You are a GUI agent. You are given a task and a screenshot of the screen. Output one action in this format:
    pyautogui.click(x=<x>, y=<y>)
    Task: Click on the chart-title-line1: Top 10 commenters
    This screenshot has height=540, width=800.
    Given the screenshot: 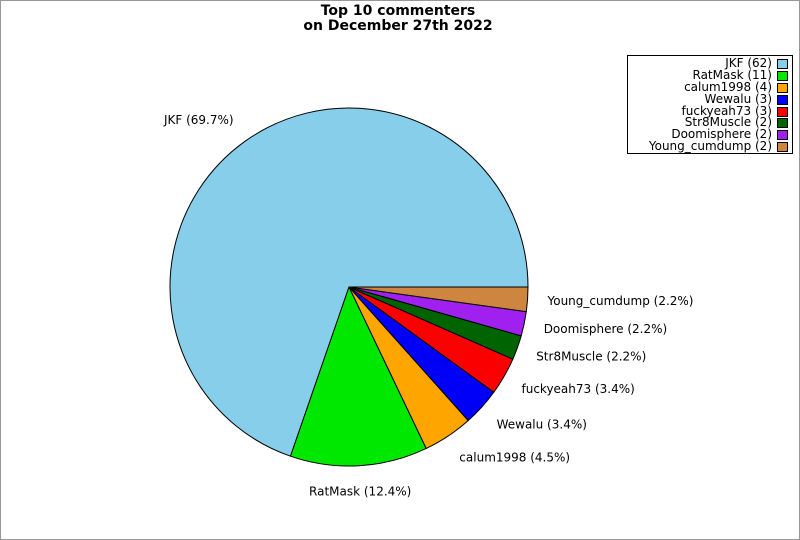 What is the action you would take?
    pyautogui.click(x=398, y=11)
    